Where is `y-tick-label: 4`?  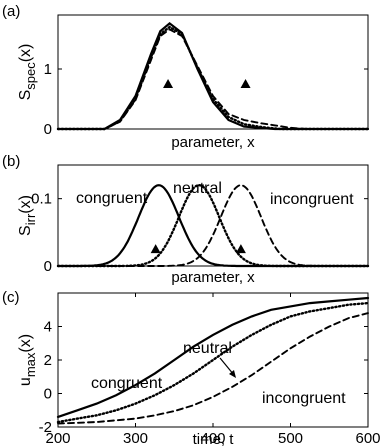
y-tick-label: 4 is located at coordinates (48, 327).